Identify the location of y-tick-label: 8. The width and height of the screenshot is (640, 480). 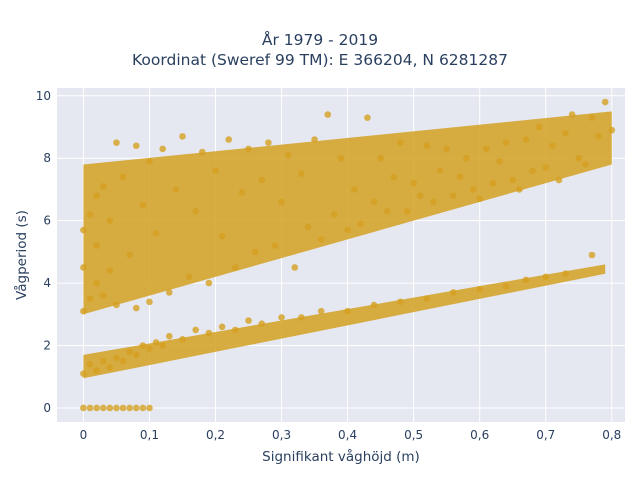
(47, 158).